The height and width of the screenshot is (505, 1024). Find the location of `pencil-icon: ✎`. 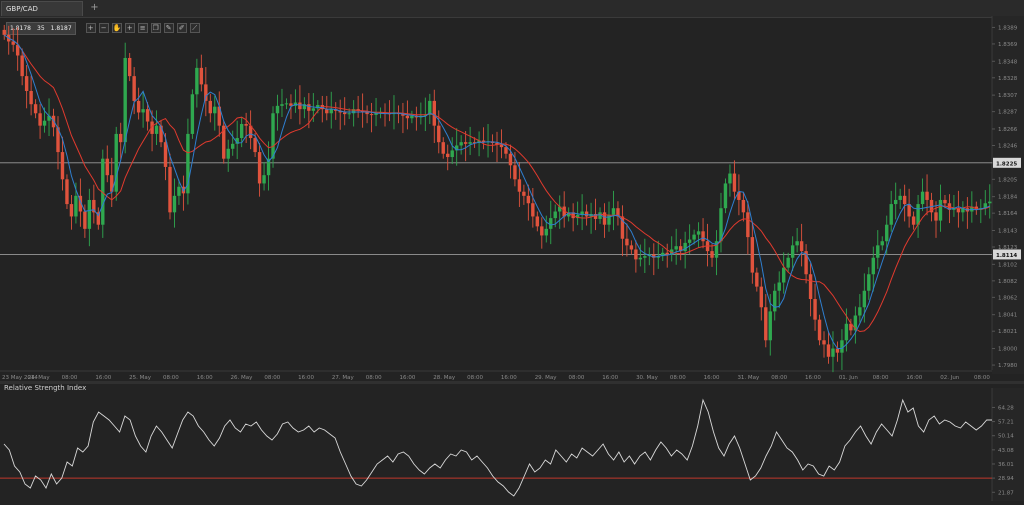

pencil-icon: ✎ is located at coordinates (168, 28).